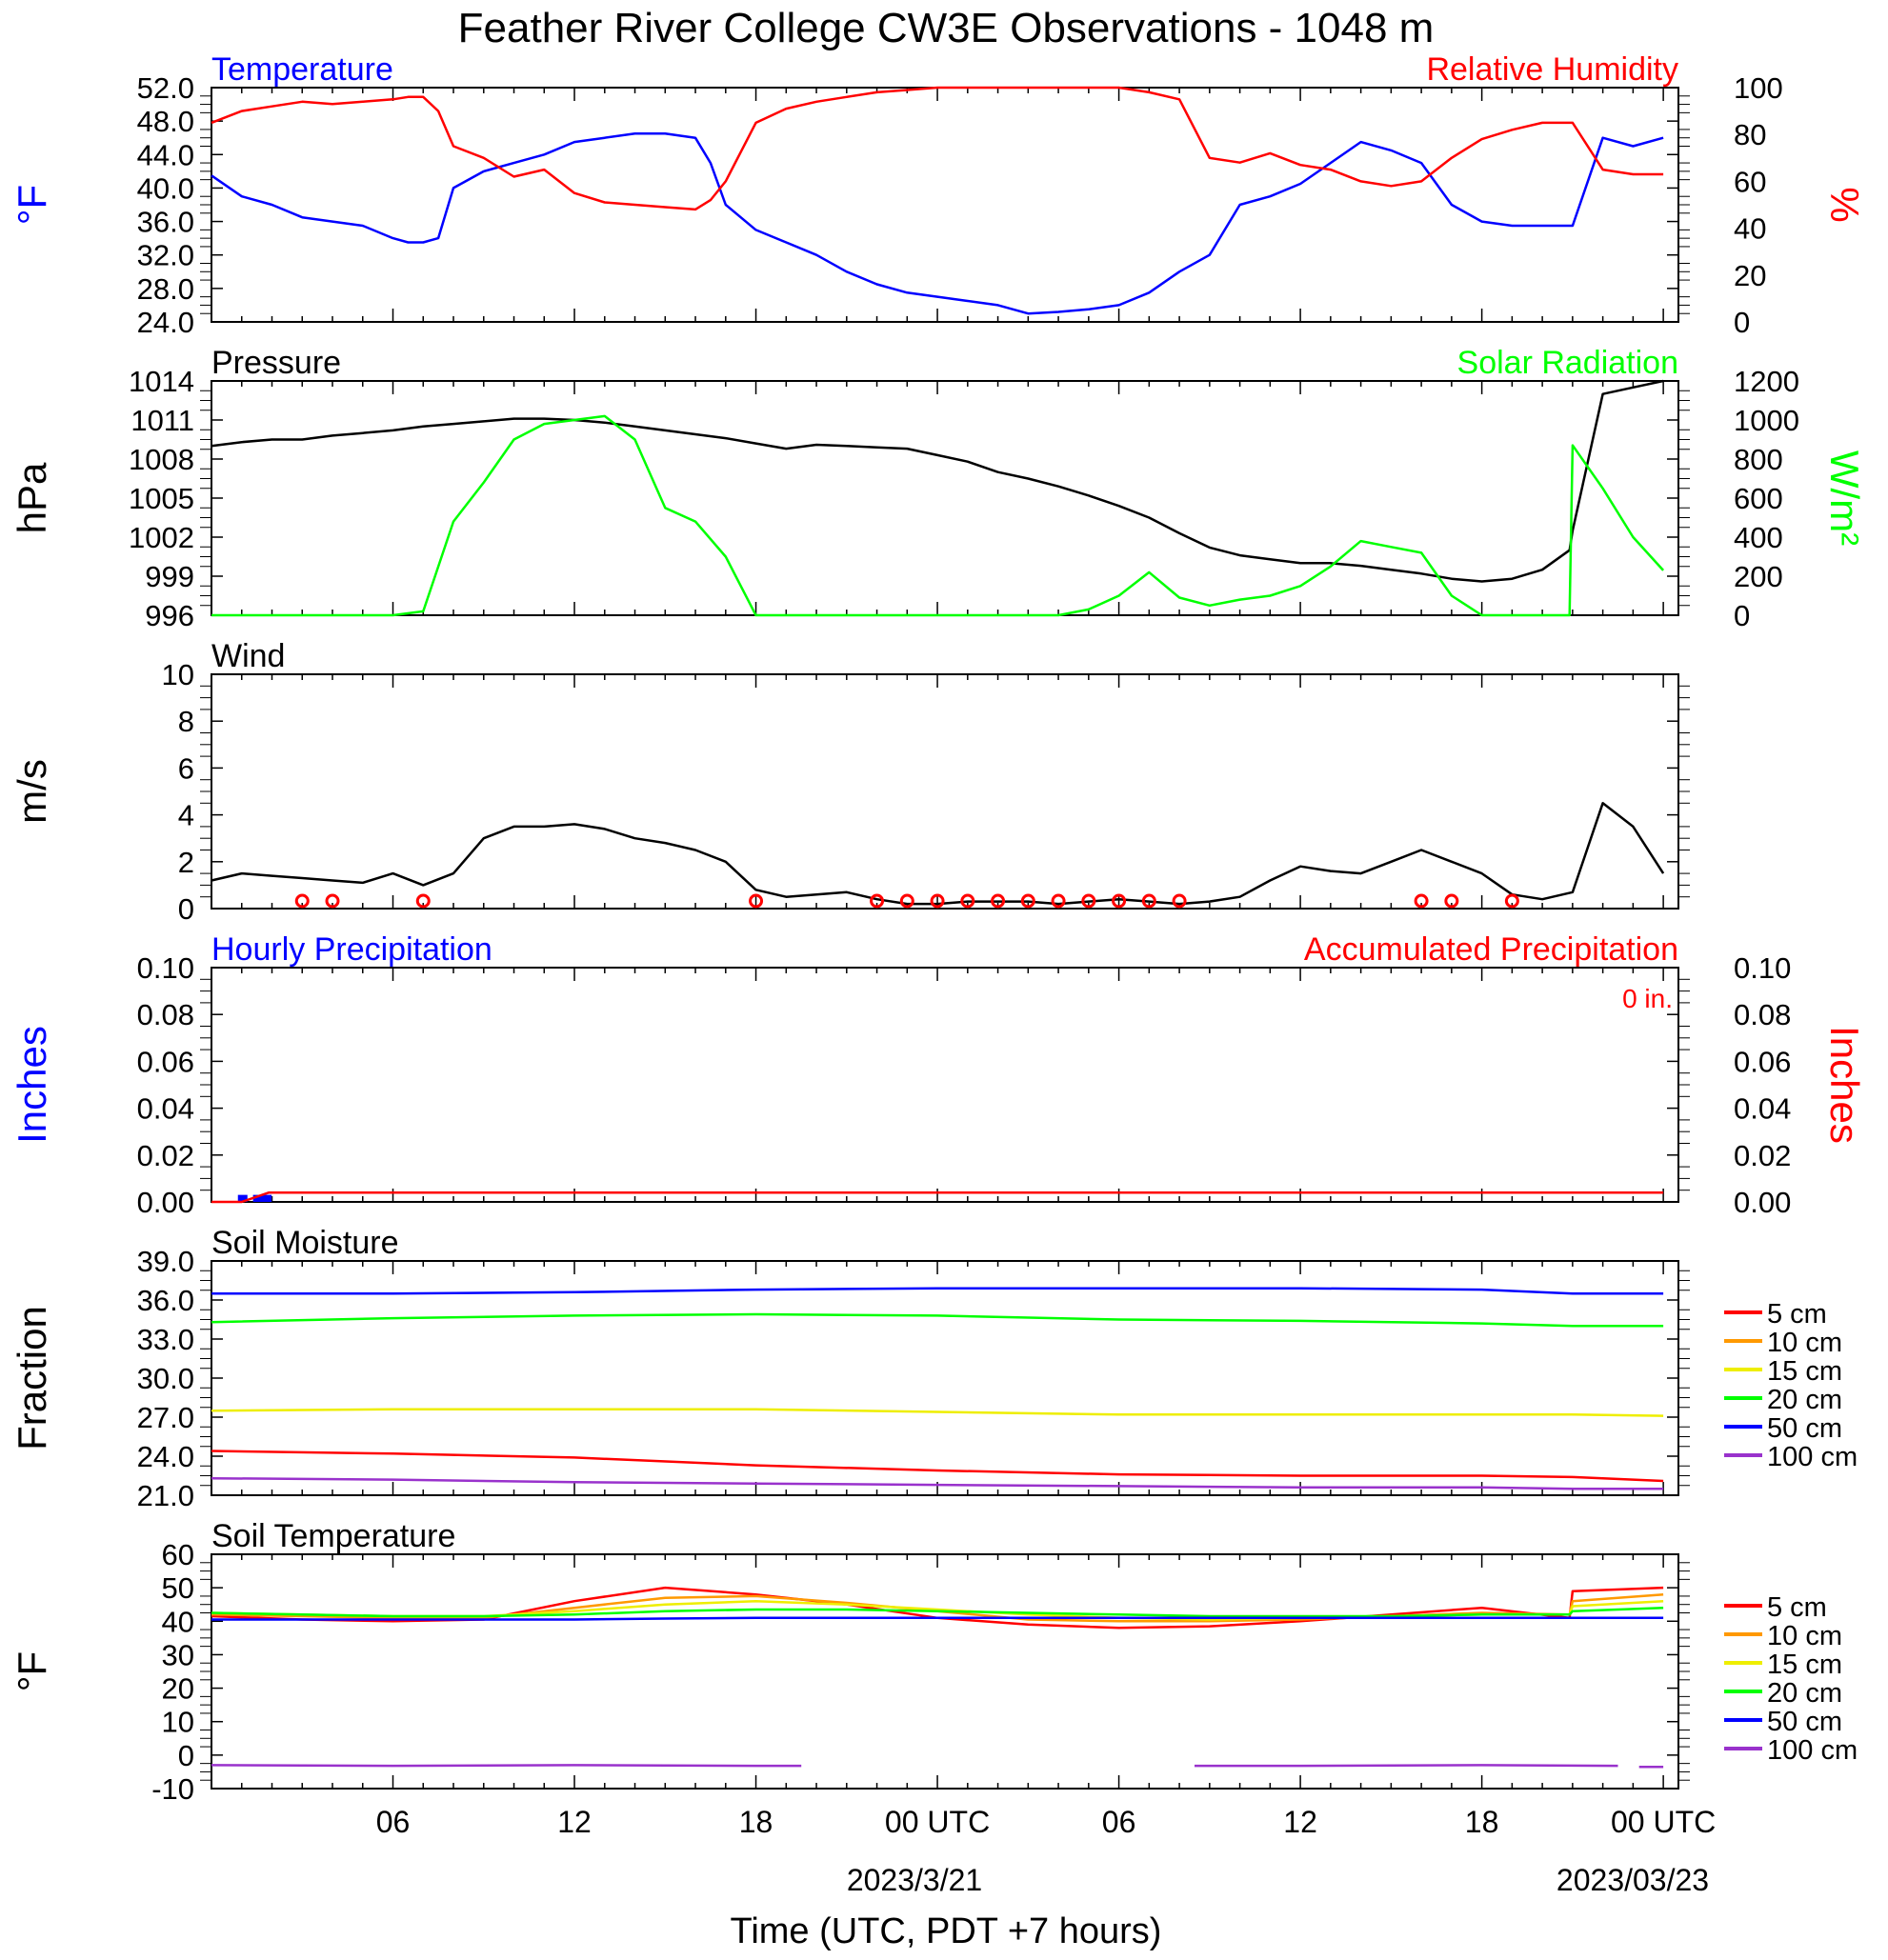 The image size is (1888, 1960). I want to click on series-wind-speed, so click(938, 854).